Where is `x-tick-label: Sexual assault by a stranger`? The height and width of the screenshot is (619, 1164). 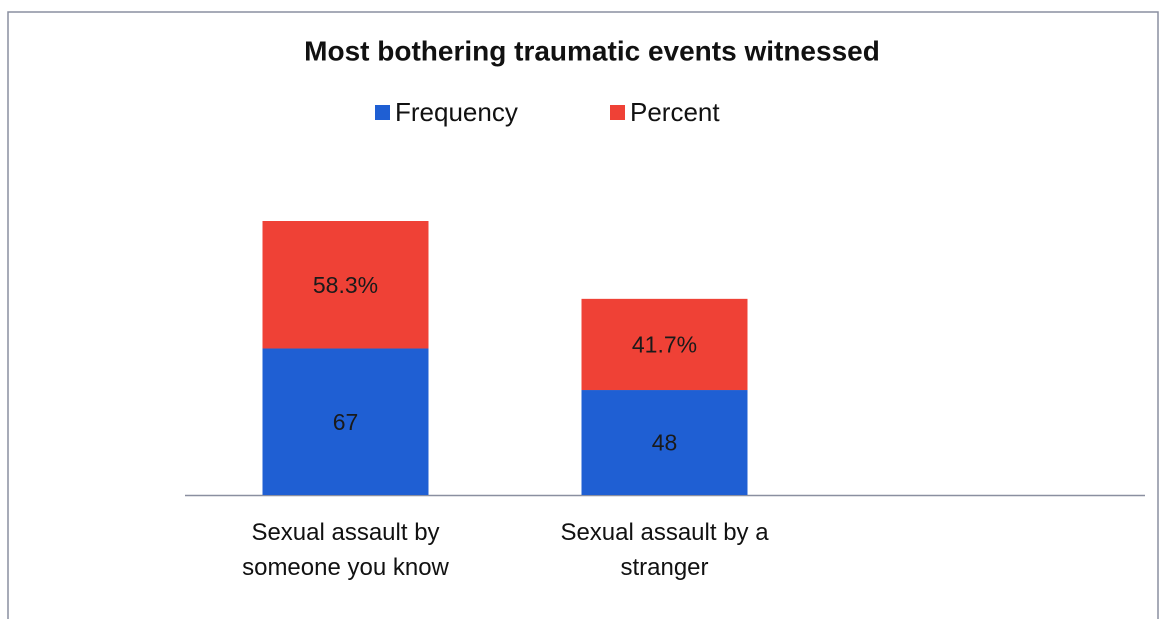
x-tick-label: Sexual assault by a stranger is located at coordinates (664, 550).